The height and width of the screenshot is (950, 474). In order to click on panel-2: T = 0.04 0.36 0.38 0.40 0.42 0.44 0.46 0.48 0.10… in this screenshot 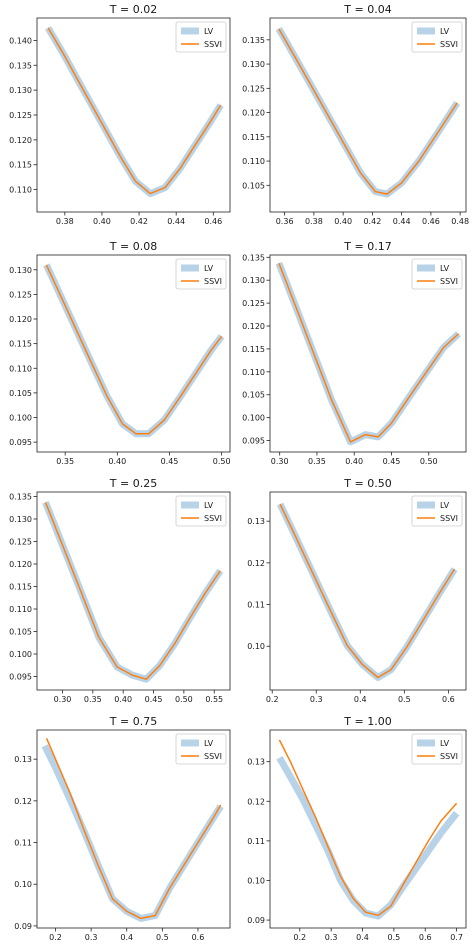, I will do `click(355, 114)`.